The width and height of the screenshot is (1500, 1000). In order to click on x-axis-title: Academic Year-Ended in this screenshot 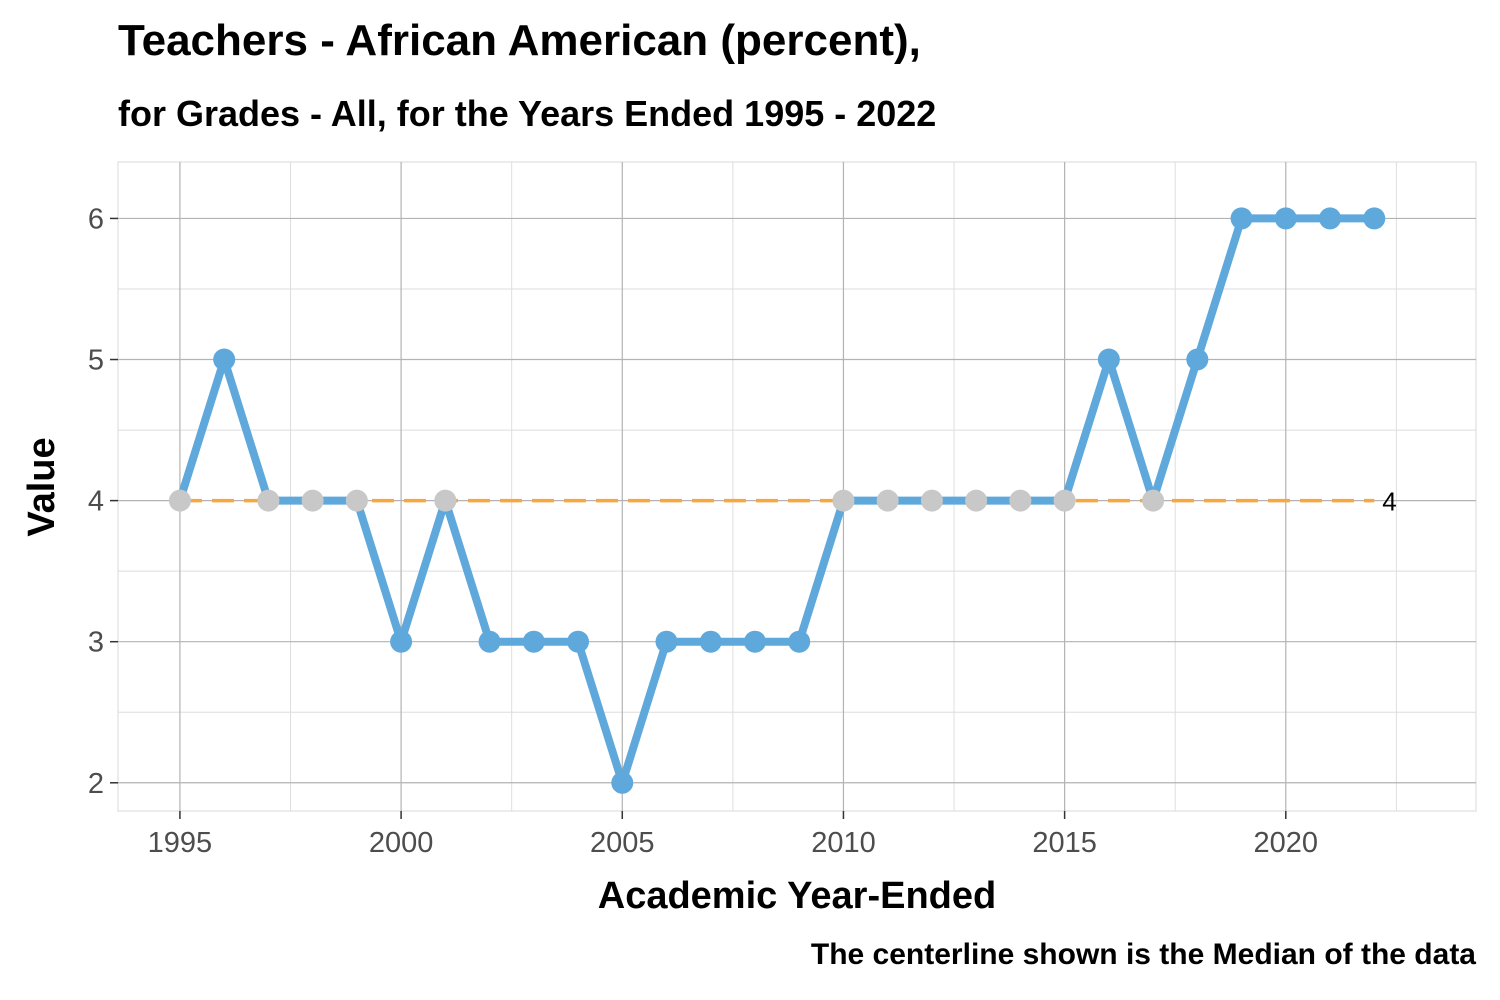, I will do `click(797, 896)`.